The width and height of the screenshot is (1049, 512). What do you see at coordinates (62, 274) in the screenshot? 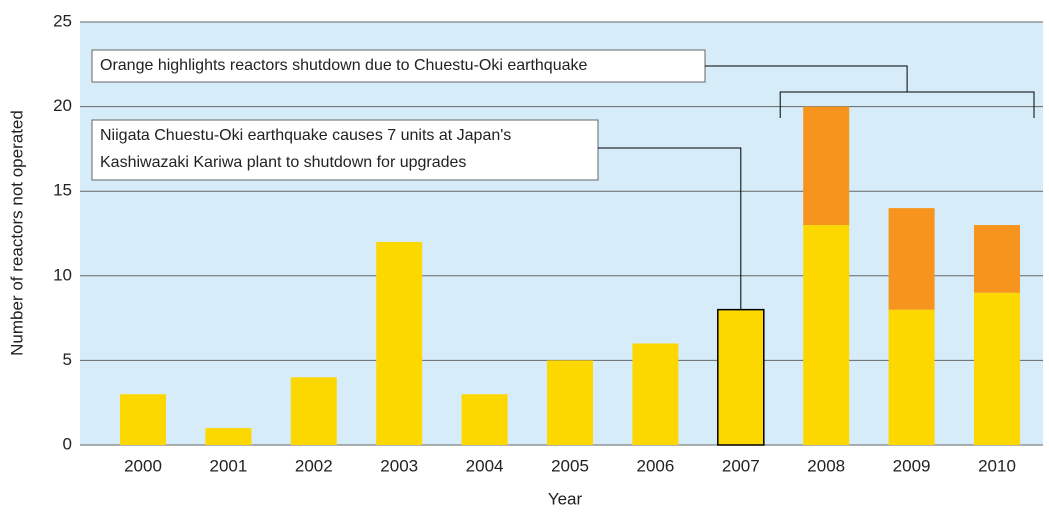
I see `y-tick-label: 10` at bounding box center [62, 274].